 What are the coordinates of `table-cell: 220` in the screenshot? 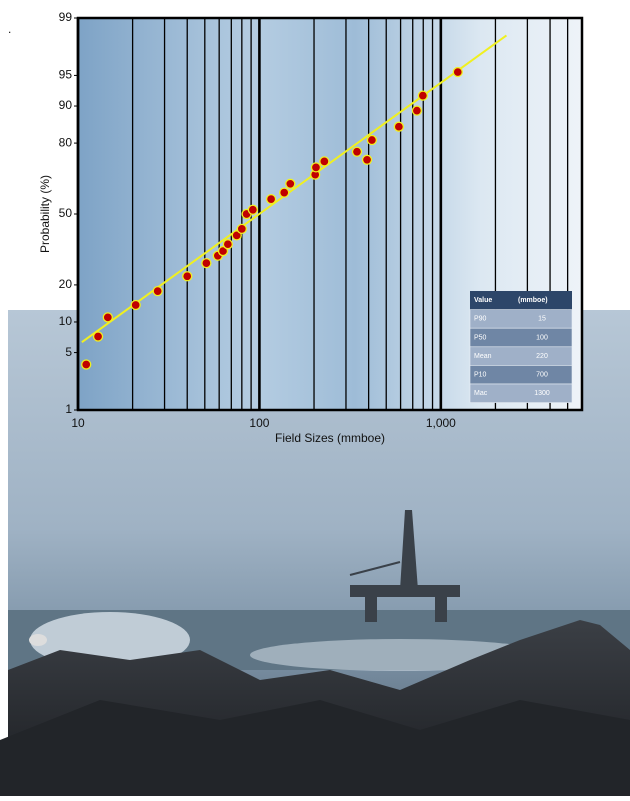 It's located at (542, 356).